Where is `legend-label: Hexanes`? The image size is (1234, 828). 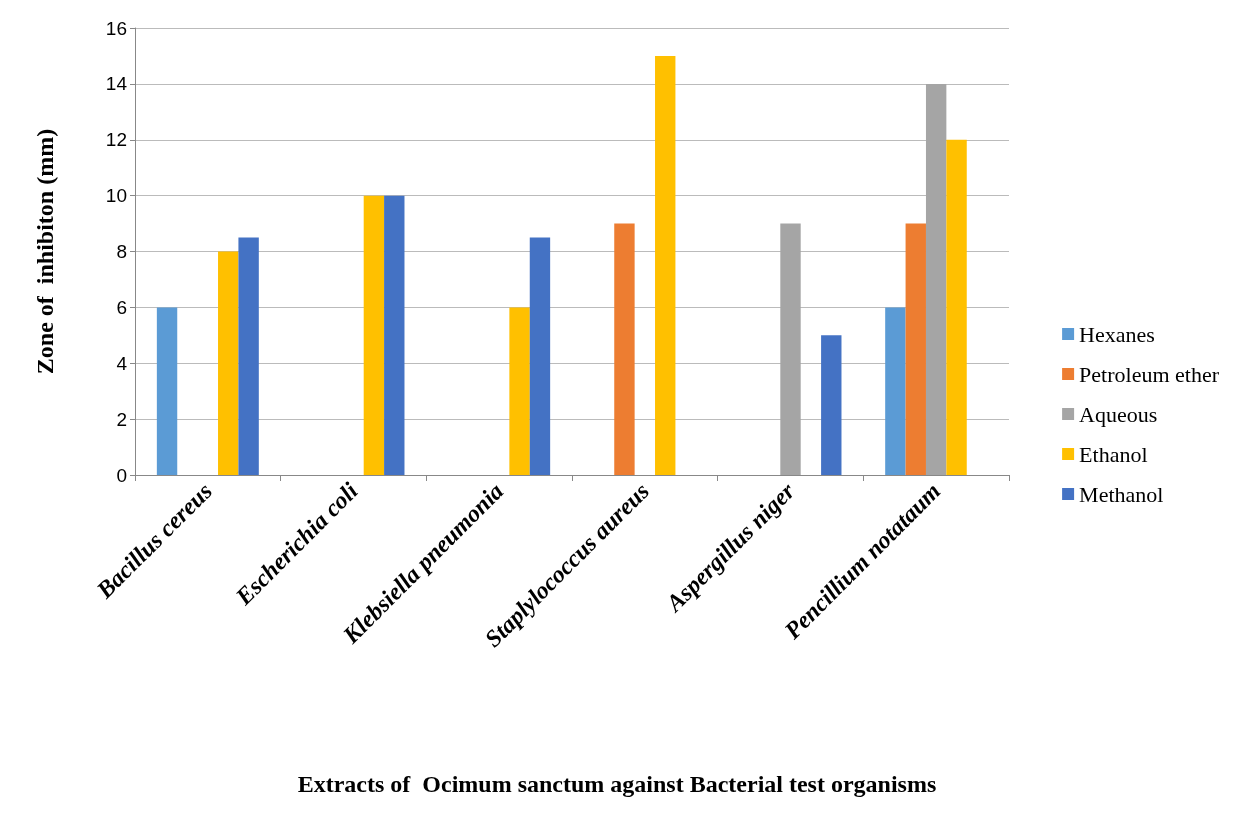
legend-label: Hexanes is located at coordinates (1117, 334).